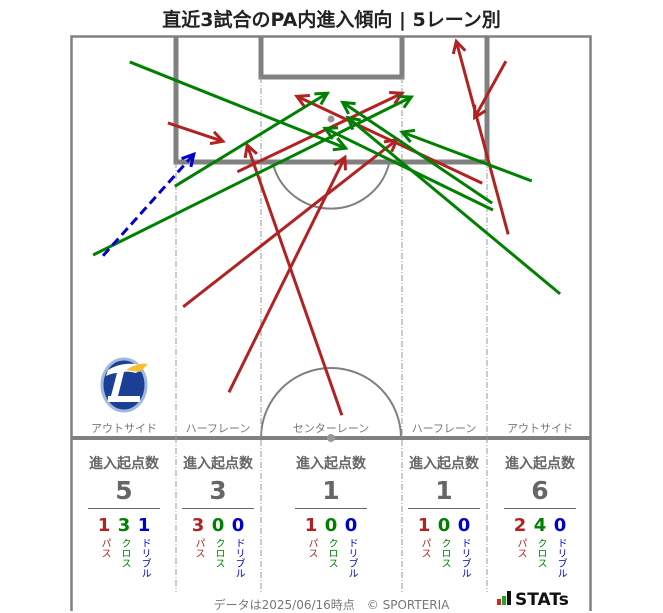 The image size is (663, 613). Describe the element at coordinates (311, 525) in the screenshot. I see `lane-pass-count-center: 1` at that location.